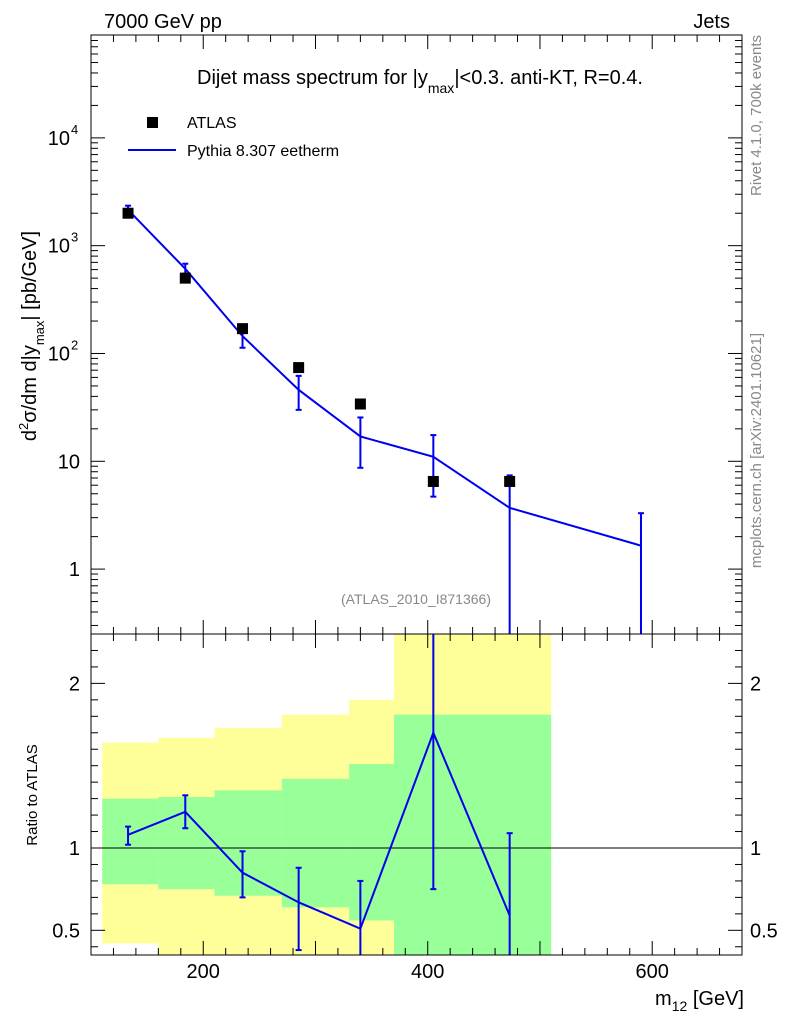 The height and width of the screenshot is (1024, 786). I want to click on main-y-tick-exponent: 4, so click(74, 129).